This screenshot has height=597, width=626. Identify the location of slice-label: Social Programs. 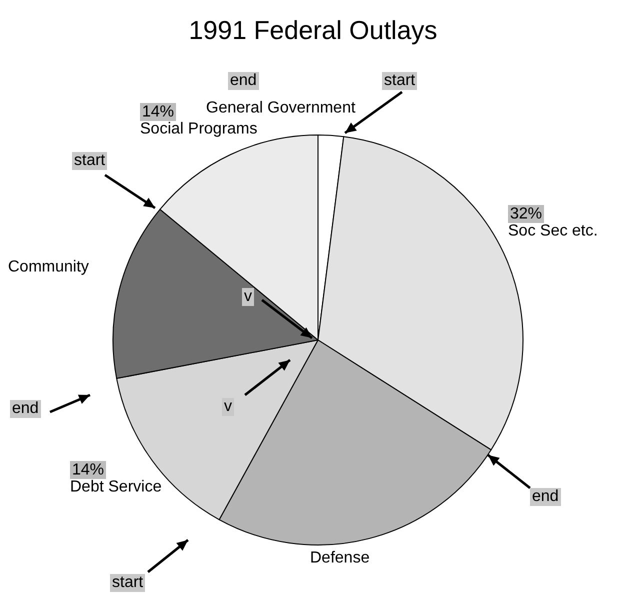
(199, 129).